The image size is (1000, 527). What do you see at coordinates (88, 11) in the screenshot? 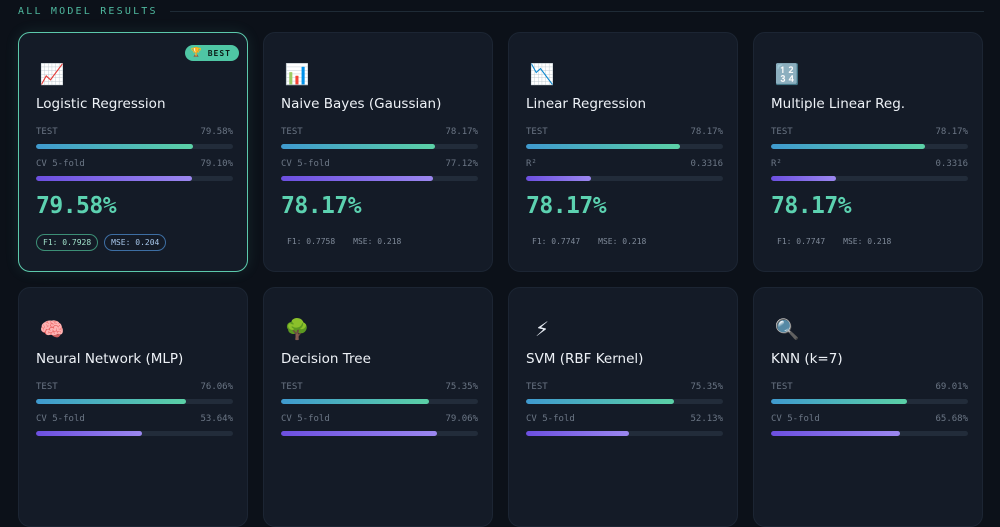
I see `section-title: ALL MODEL RESULTS` at bounding box center [88, 11].